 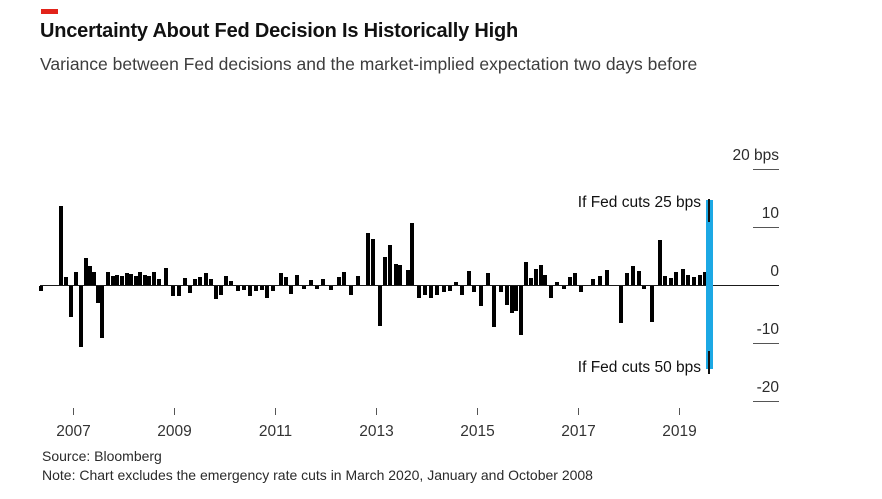 I want to click on zero-axis-line, so click(x=409, y=285).